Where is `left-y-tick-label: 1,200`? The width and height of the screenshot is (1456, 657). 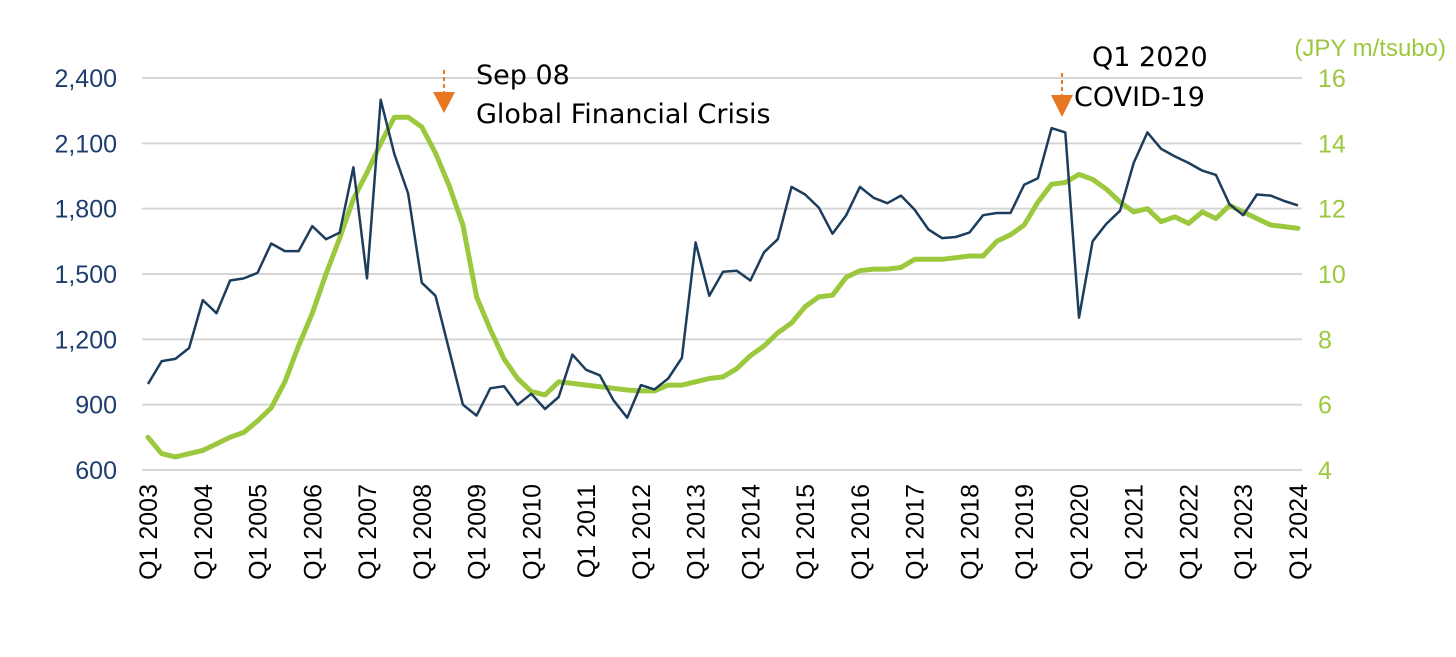 left-y-tick-label: 1,200 is located at coordinates (85, 340).